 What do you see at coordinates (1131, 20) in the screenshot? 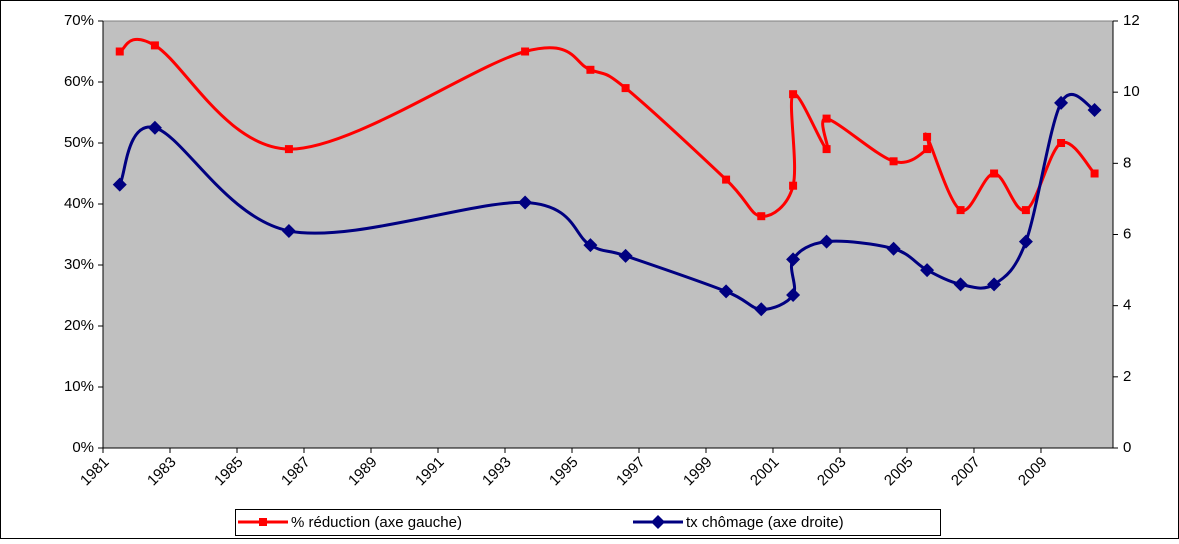
I see `y2-tick-label: 12` at bounding box center [1131, 20].